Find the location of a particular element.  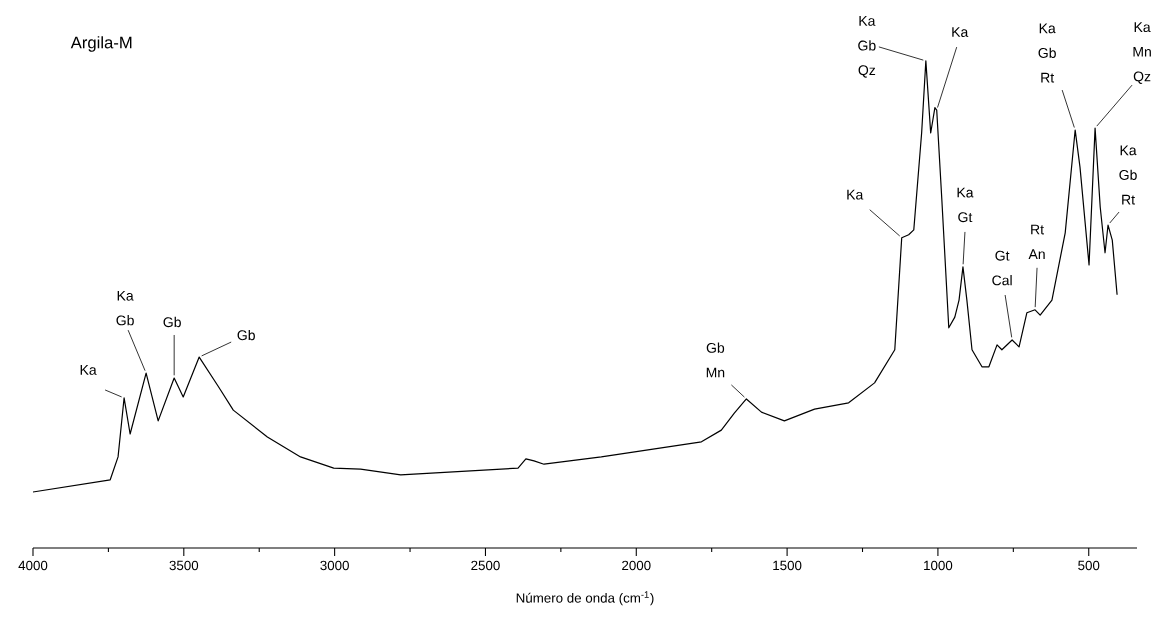

x-tick-label: 1000 is located at coordinates (938, 565).